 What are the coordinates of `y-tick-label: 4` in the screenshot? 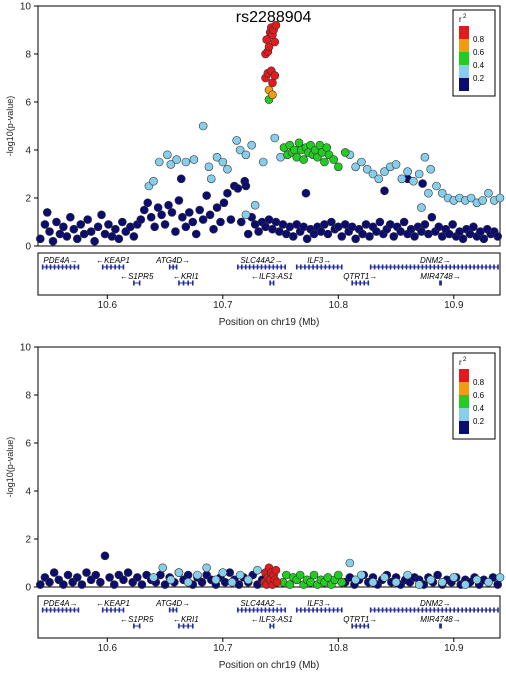 It's located at (28, 492).